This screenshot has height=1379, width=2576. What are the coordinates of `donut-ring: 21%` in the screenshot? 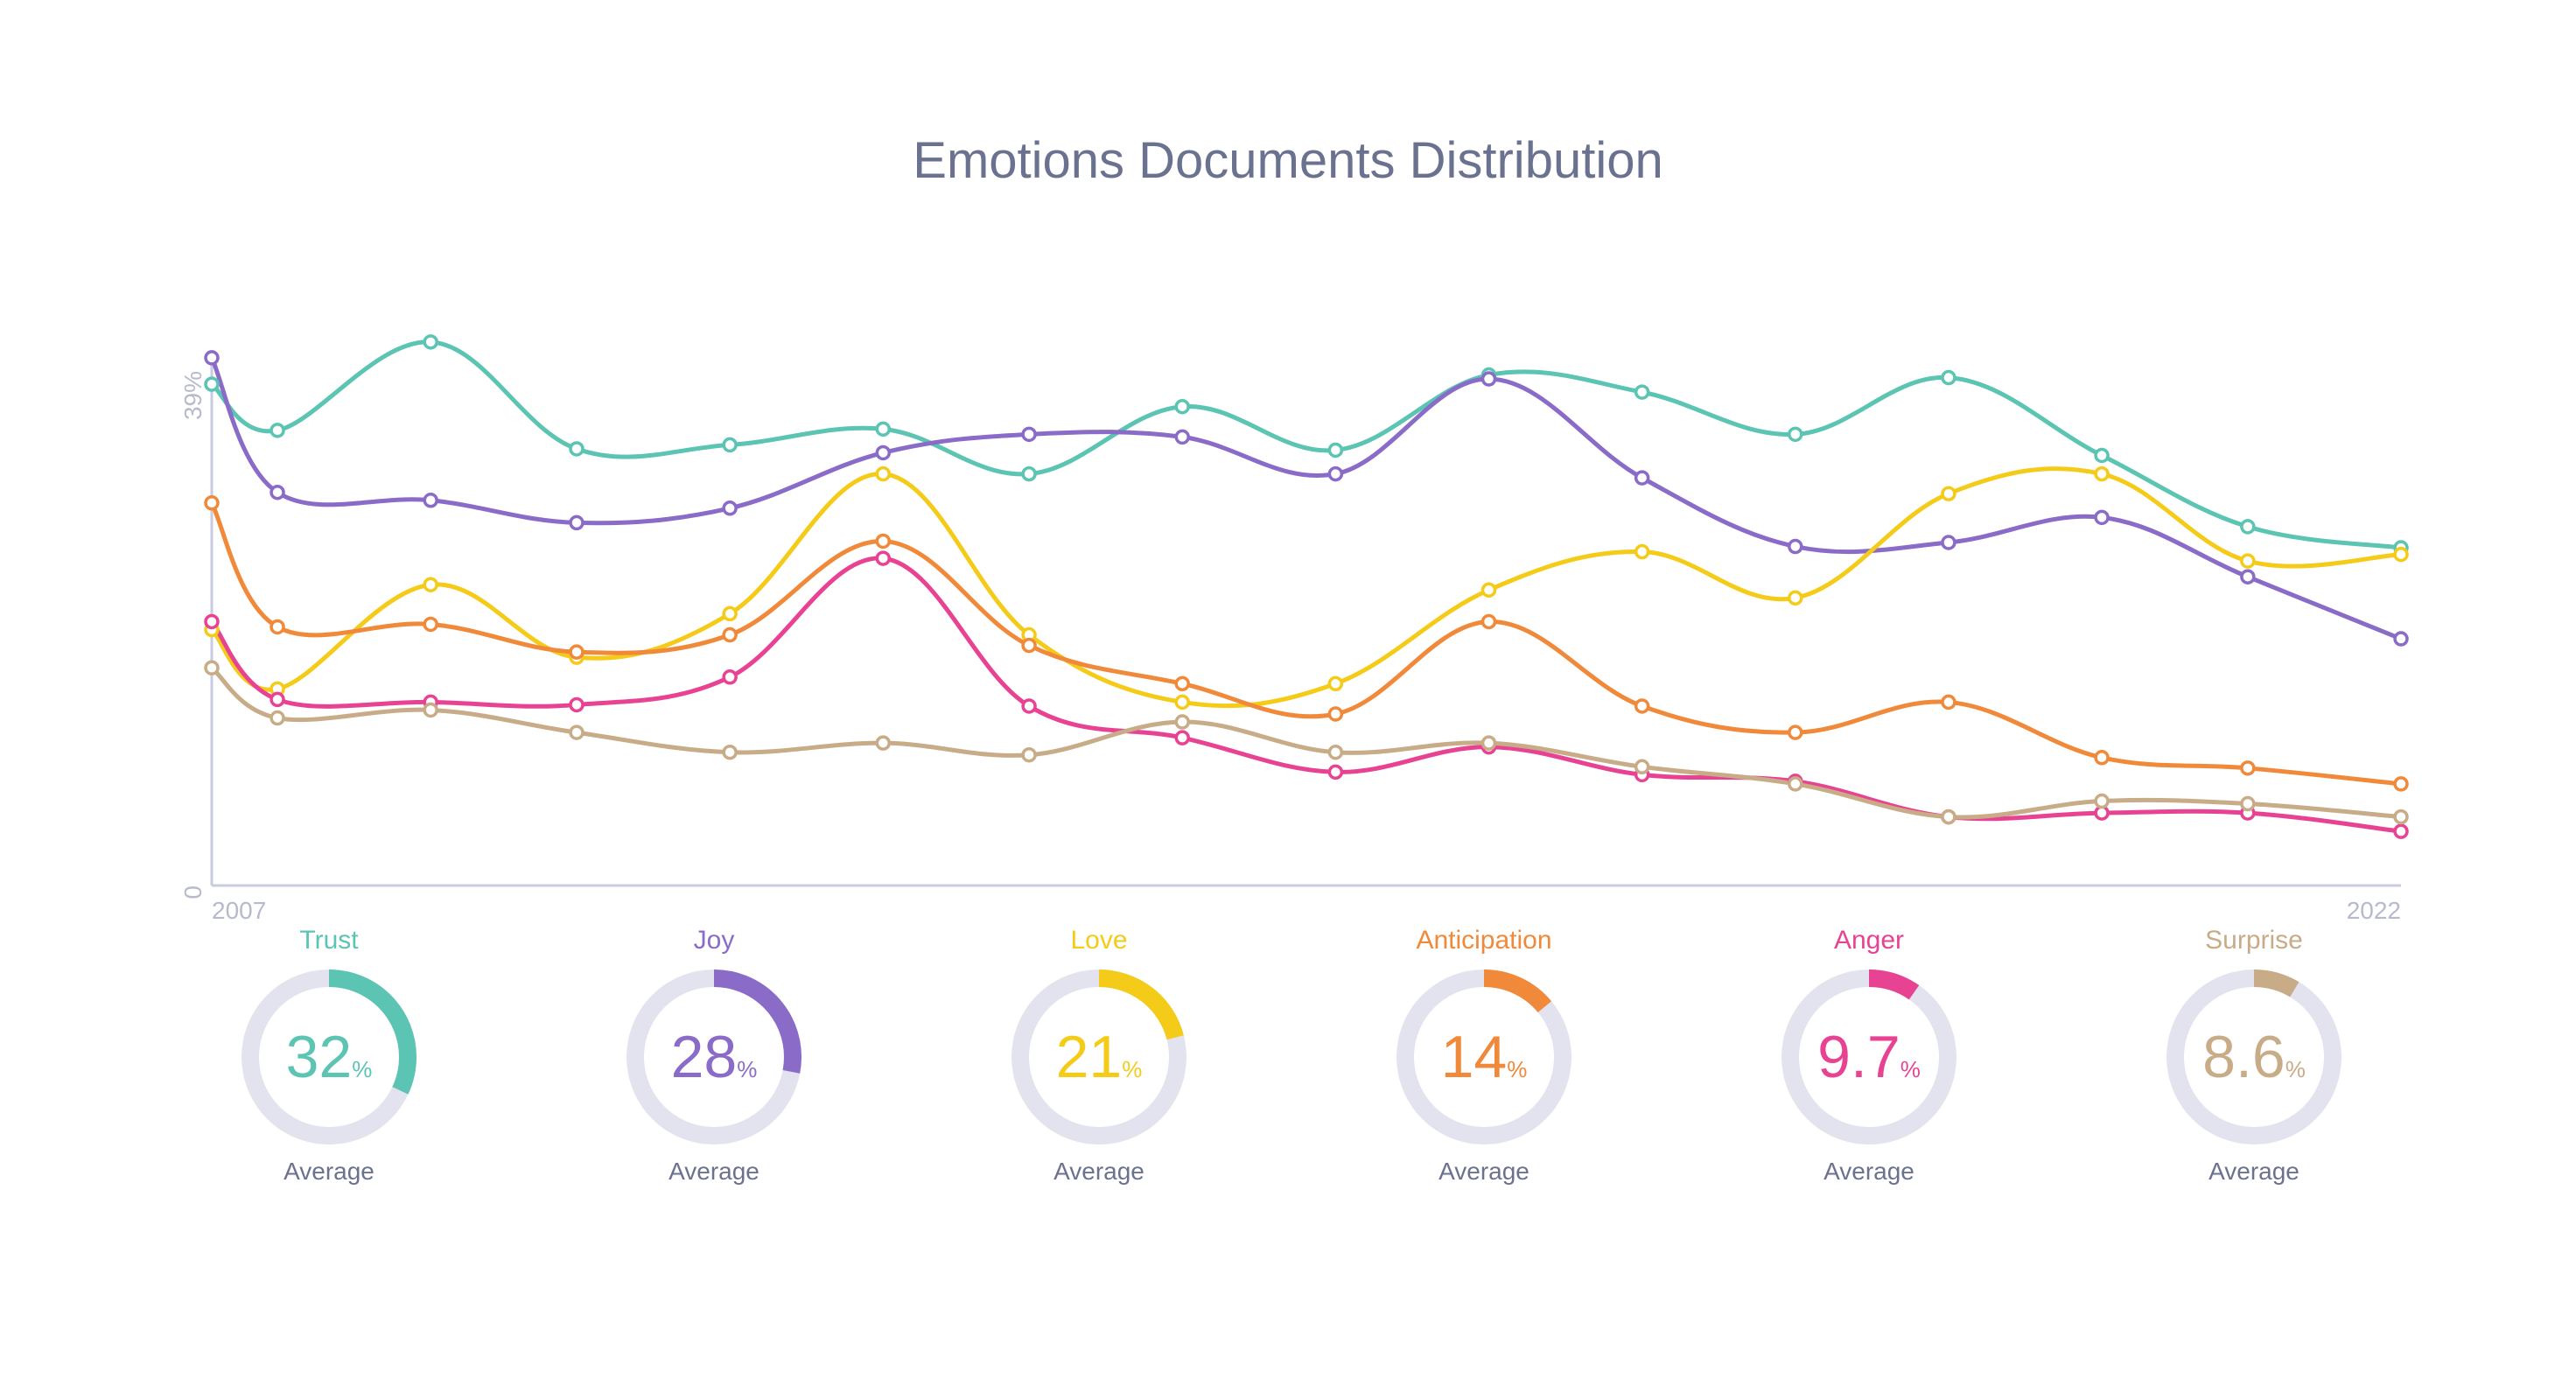 It's located at (1099, 1057).